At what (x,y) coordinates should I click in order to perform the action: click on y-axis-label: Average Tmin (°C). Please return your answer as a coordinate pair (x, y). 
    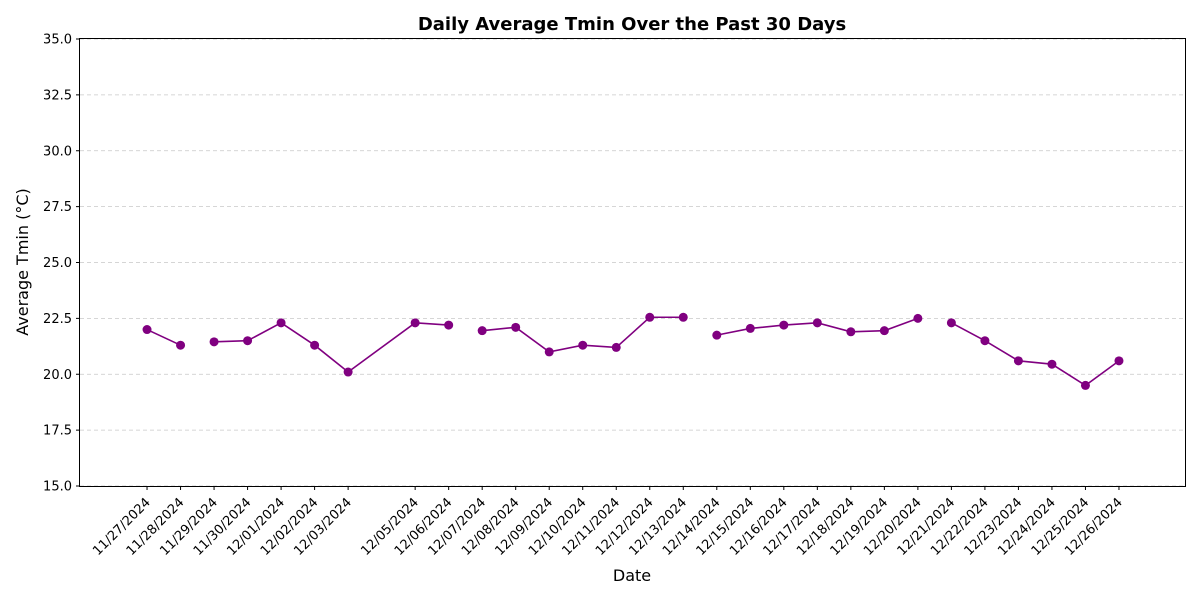
    Looking at the image, I should click on (22, 261).